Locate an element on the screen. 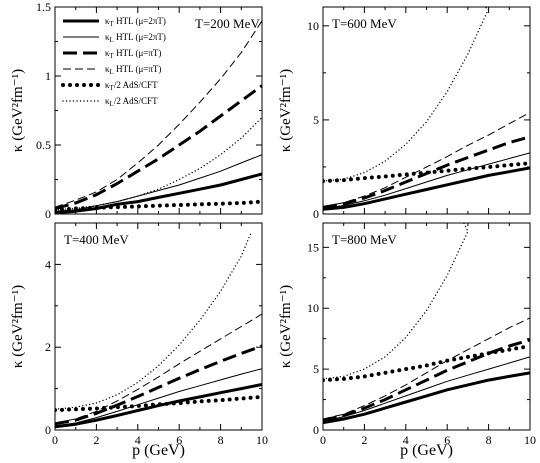  panel-title: T=400 MeV is located at coordinates (96, 239).